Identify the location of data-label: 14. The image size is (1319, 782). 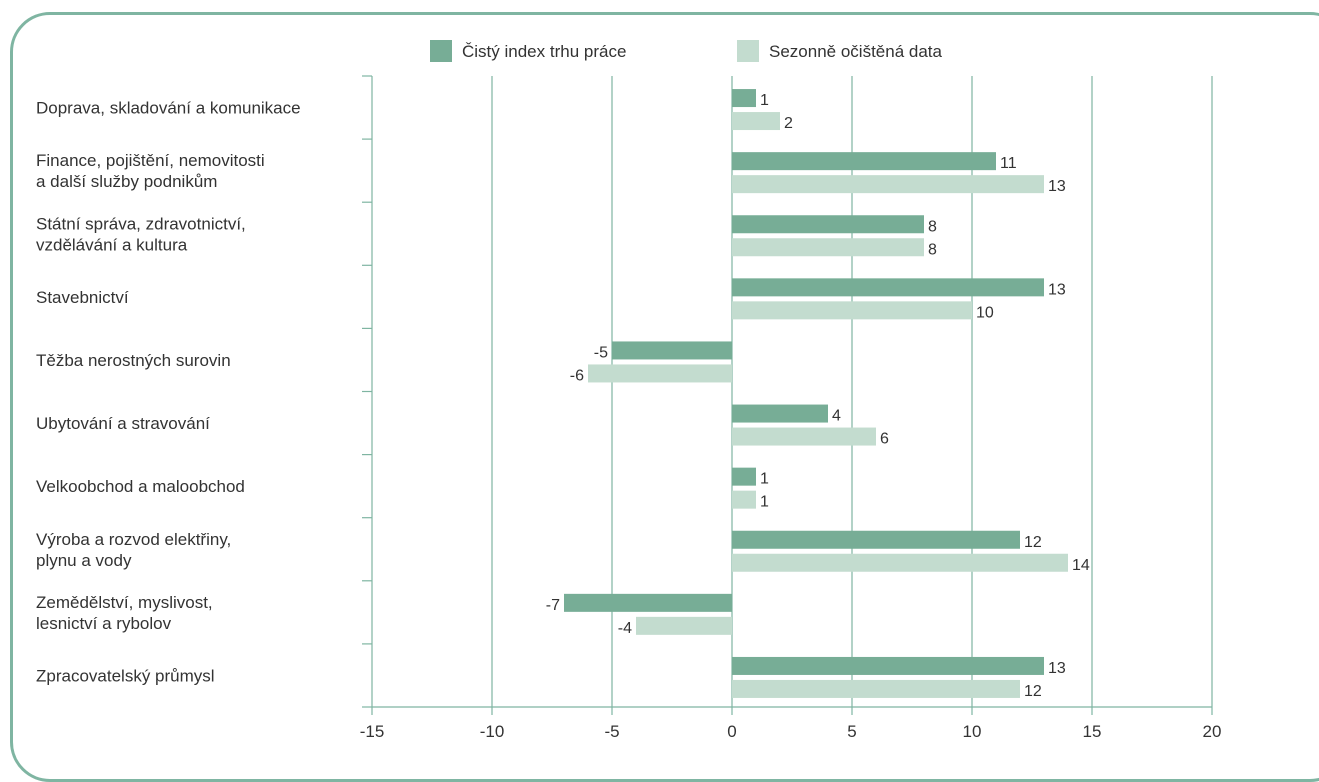
(1081, 565).